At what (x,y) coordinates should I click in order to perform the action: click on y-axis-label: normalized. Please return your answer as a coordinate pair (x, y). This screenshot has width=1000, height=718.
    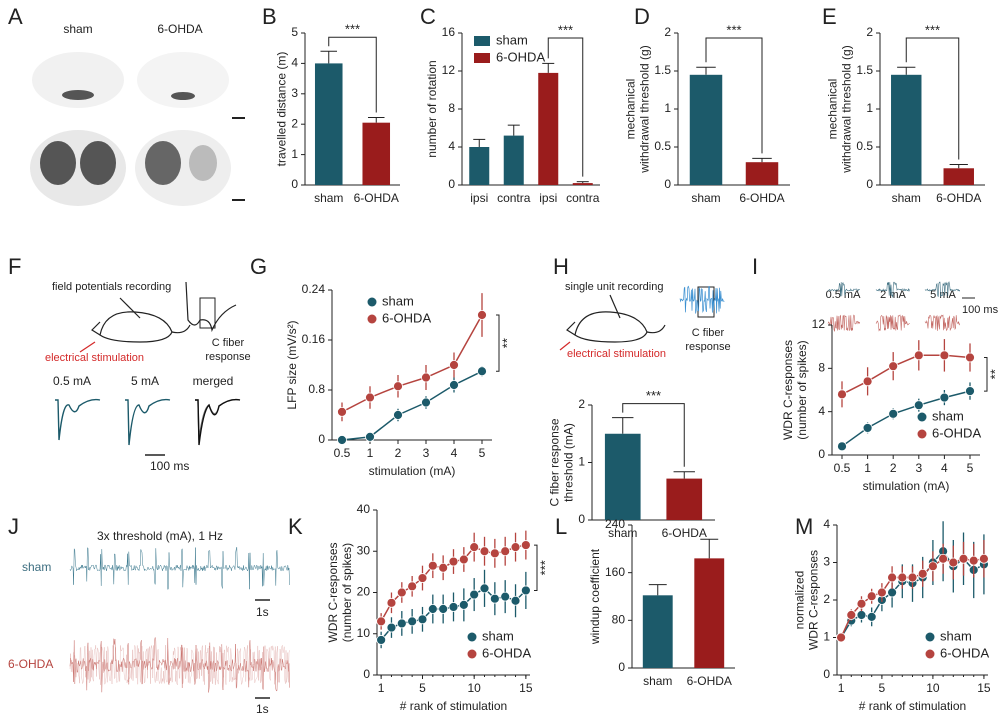
    Looking at the image, I should click on (799, 600).